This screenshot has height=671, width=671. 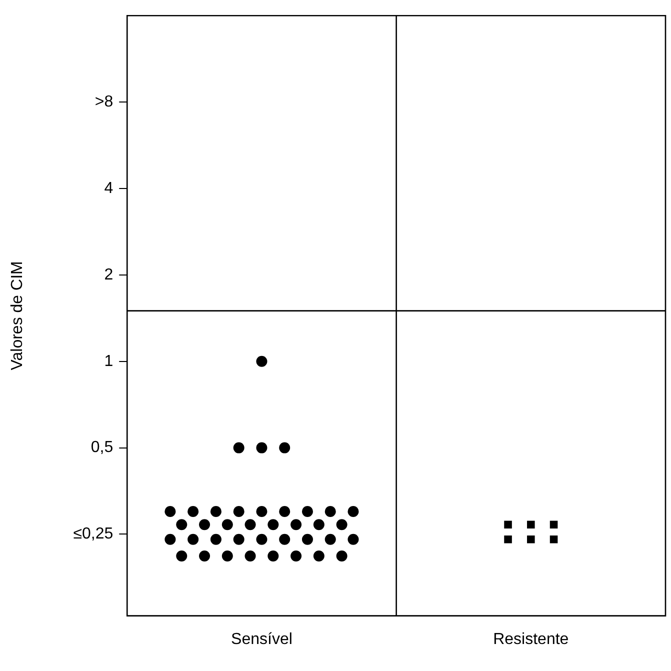 I want to click on y-tick-label: >8, so click(x=104, y=101).